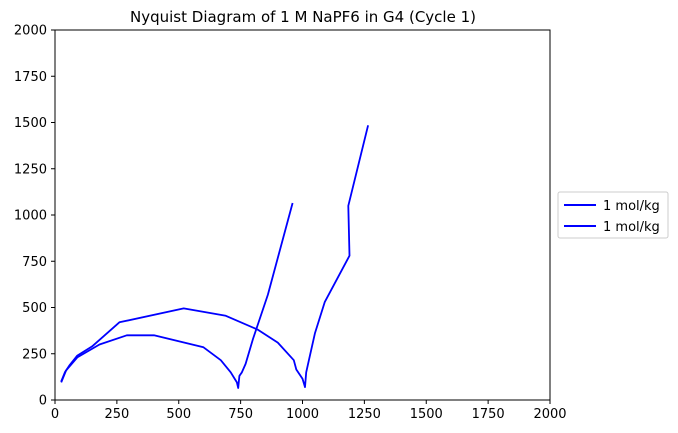 This screenshot has width=678, height=433. Describe the element at coordinates (43, 401) in the screenshot. I see `y-tick-label: 0` at that location.